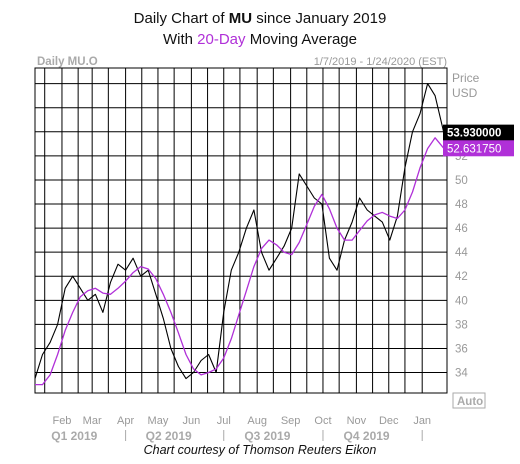 The height and width of the screenshot is (464, 520). Describe the element at coordinates (461, 301) in the screenshot. I see `y-tick-label: 40` at that location.